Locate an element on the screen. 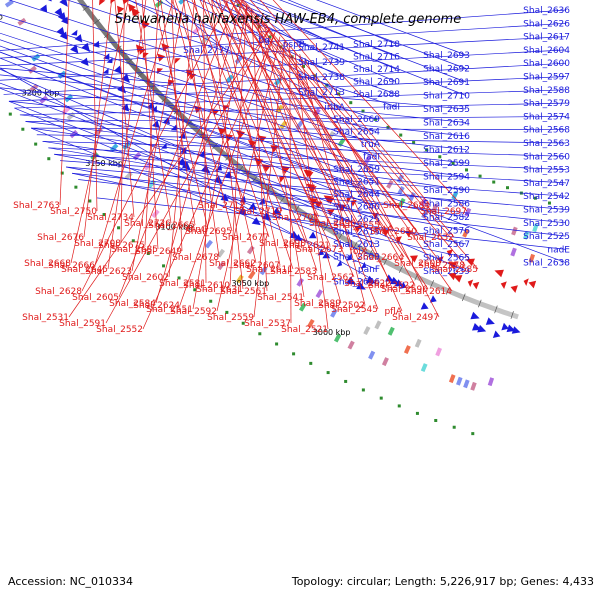  forward-gene-label: Shal_2588 is located at coordinates (546, 91).